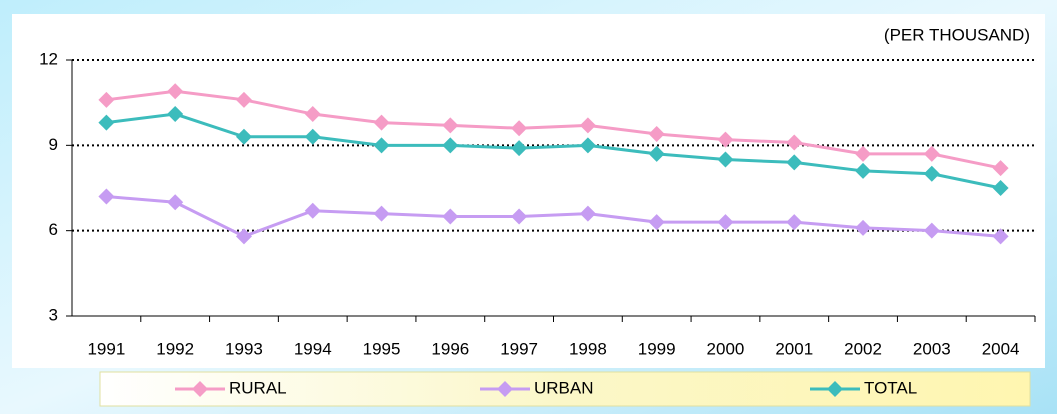 This screenshot has width=1057, height=419. Describe the element at coordinates (244, 348) in the screenshot. I see `x-tick-label: 1993` at that location.